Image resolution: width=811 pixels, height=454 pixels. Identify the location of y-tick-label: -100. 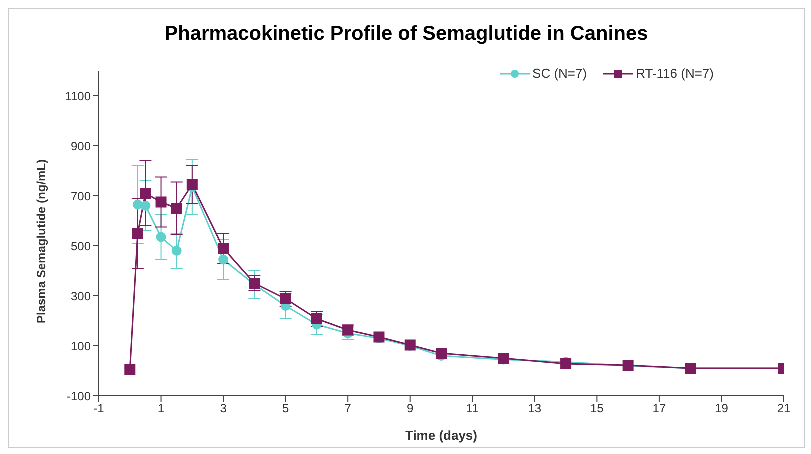
(79, 396).